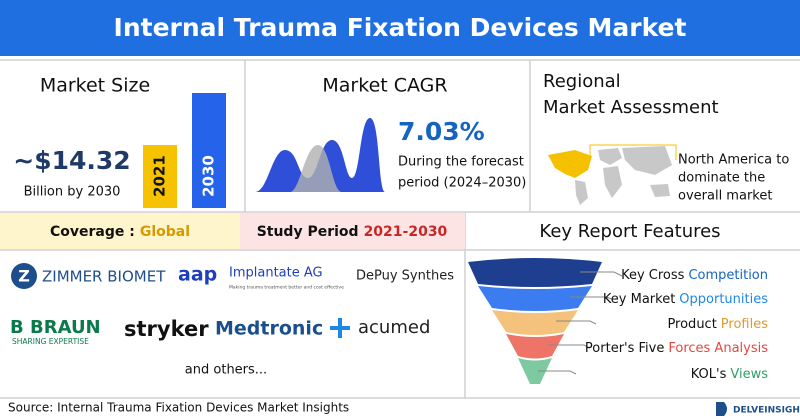 This screenshot has height=420, width=800. Describe the element at coordinates (733, 160) in the screenshot. I see `regional-caption: North America to` at that location.